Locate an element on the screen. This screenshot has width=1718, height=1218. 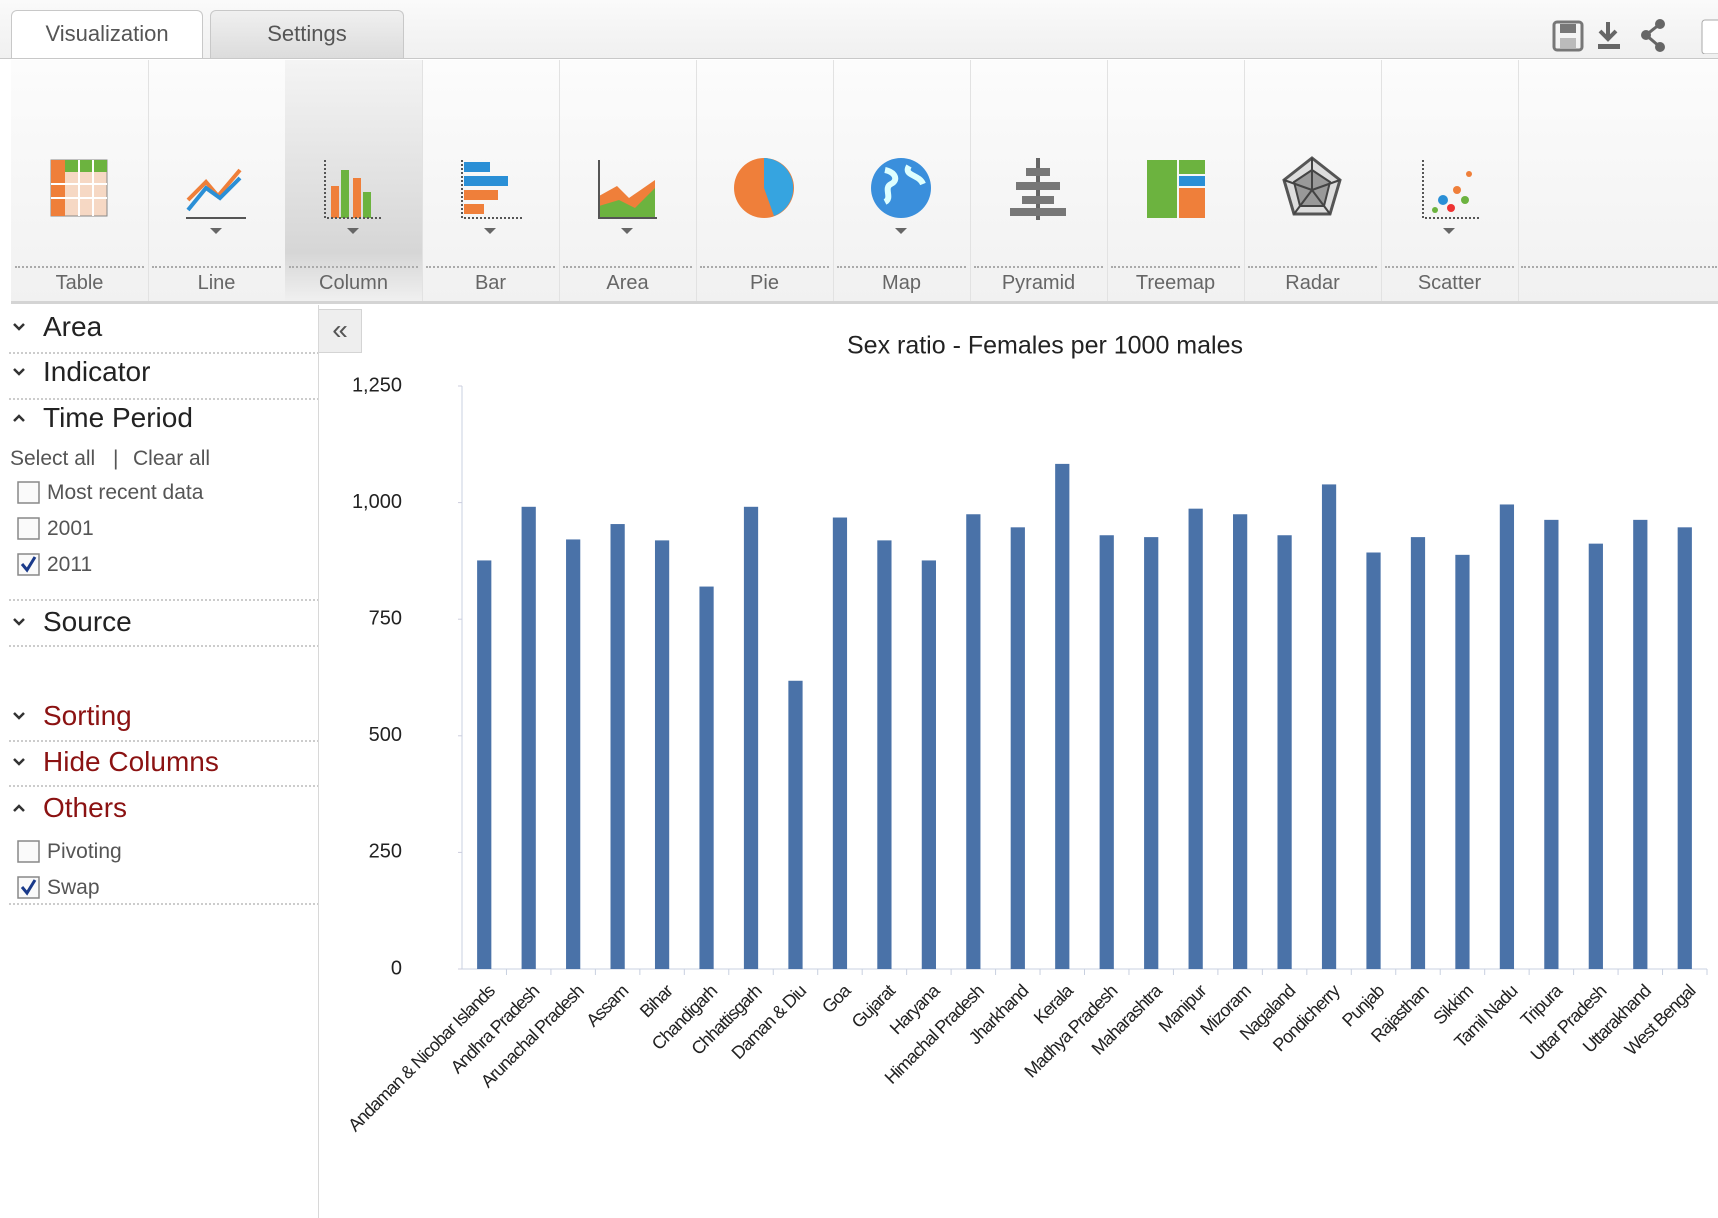
x-tick-label: Bihar is located at coordinates (656, 1000).